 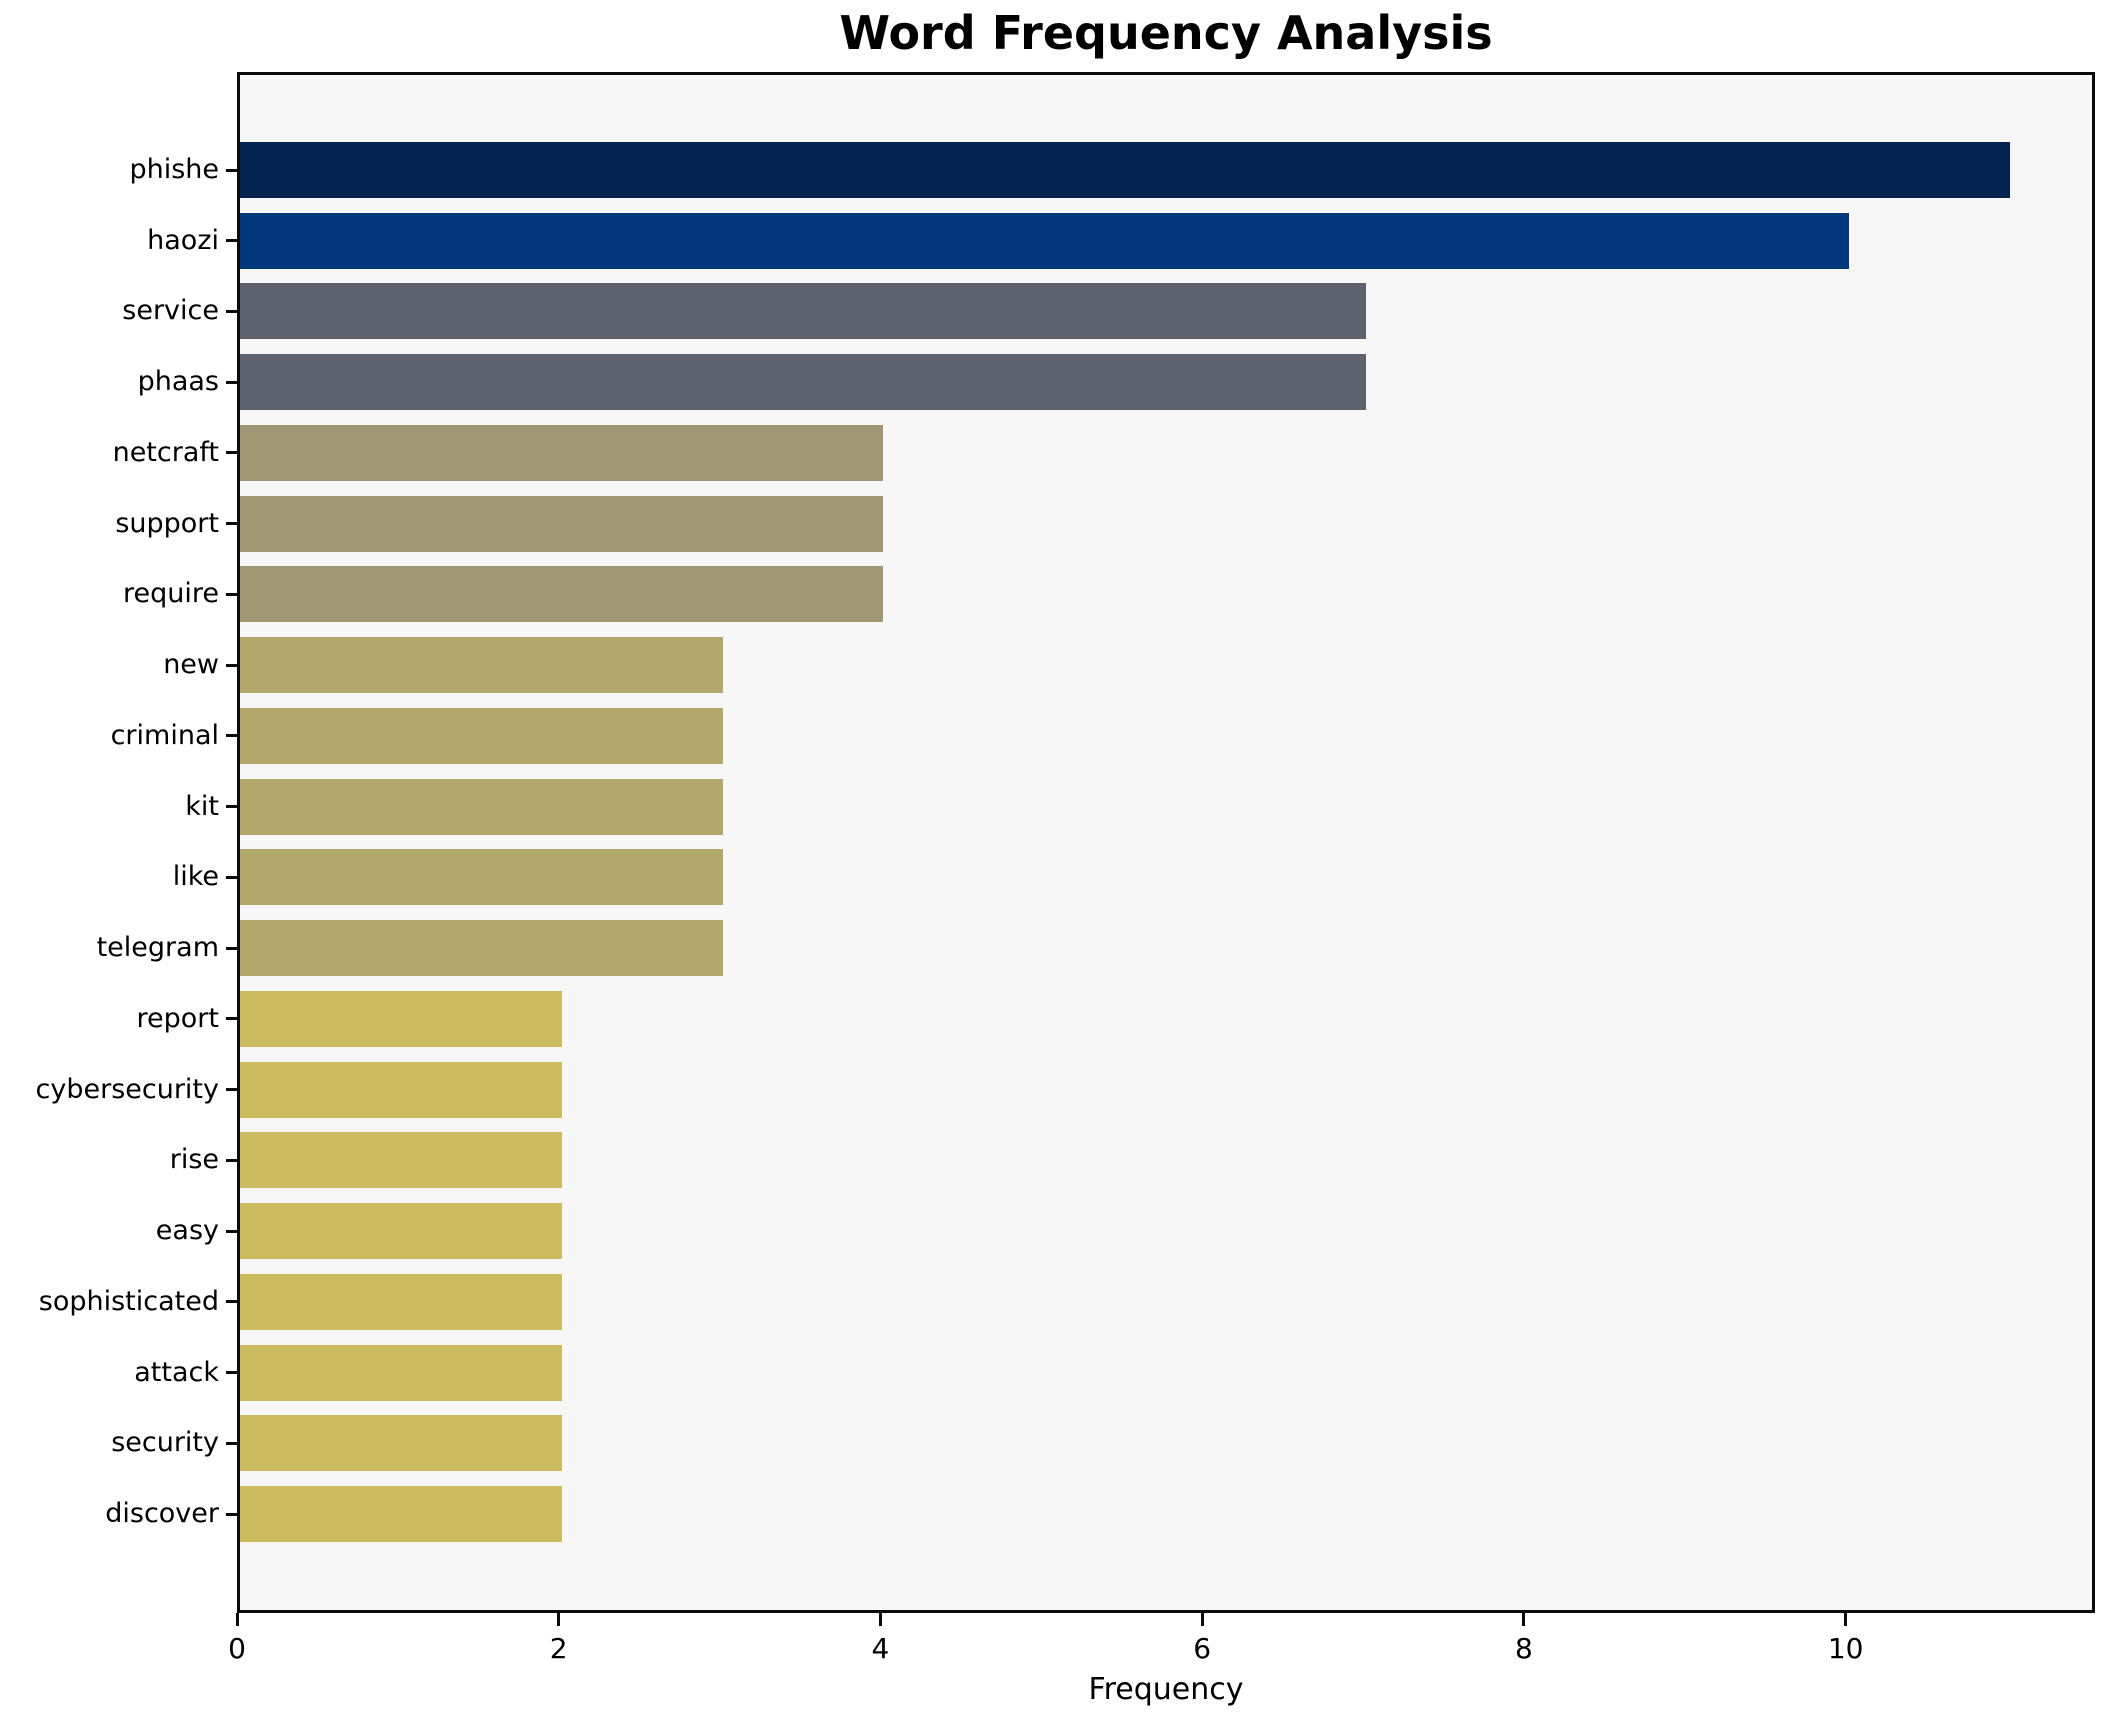 What do you see at coordinates (481, 735) in the screenshot?
I see `bar-criminal` at bounding box center [481, 735].